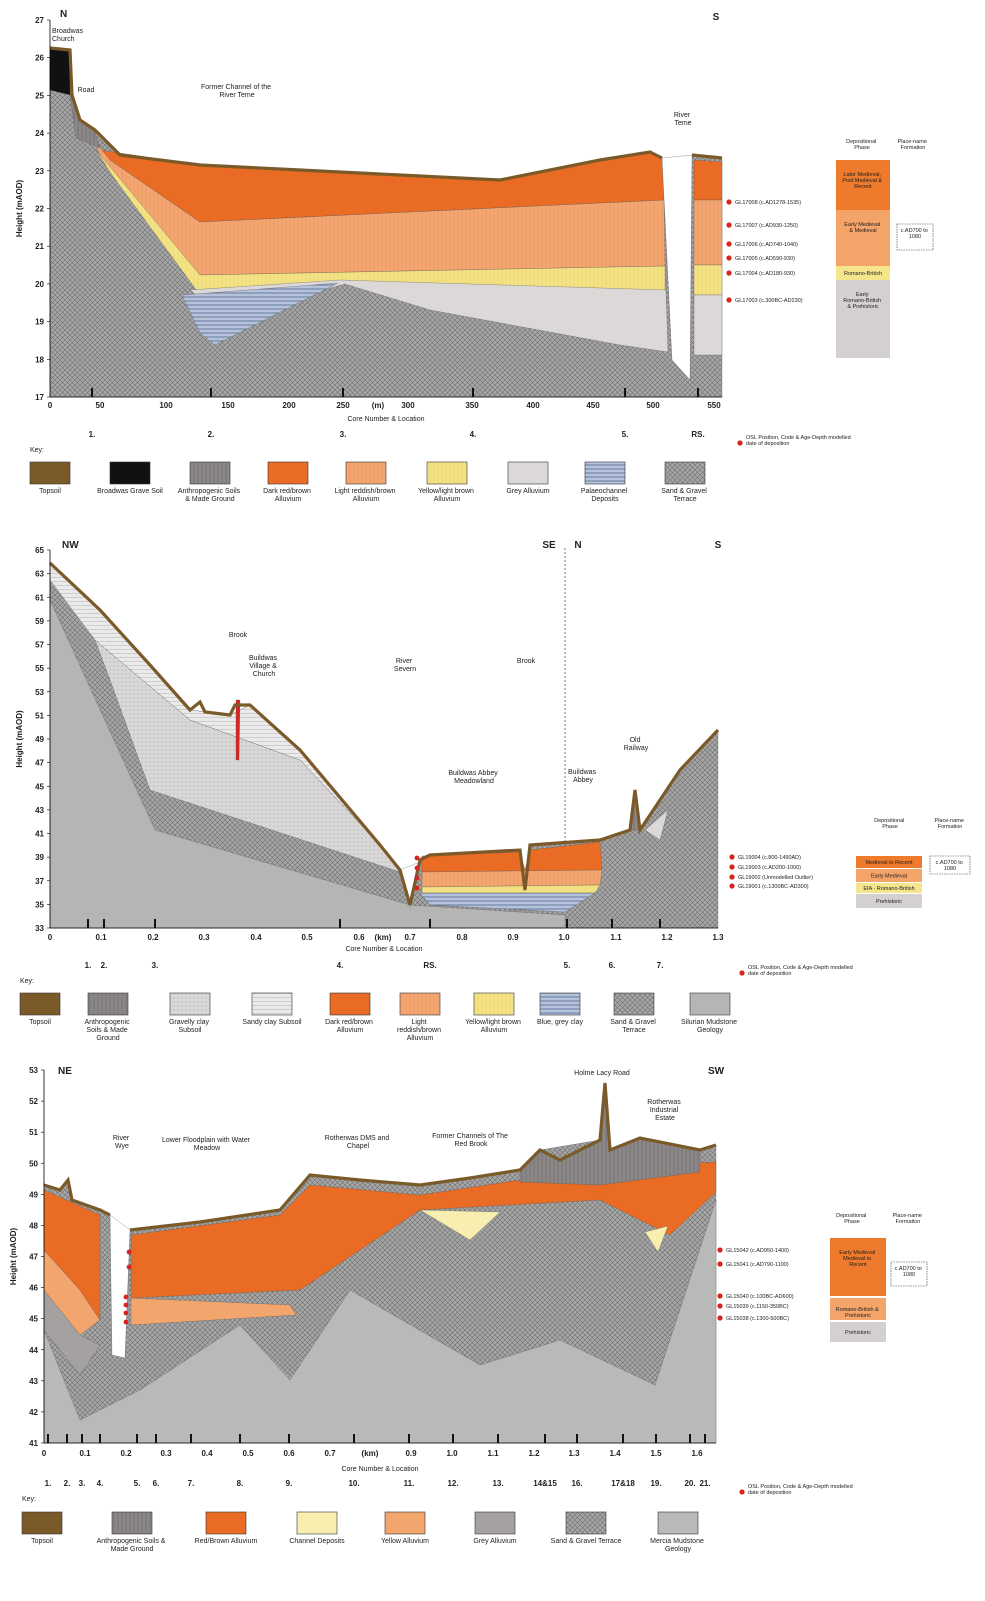 The height and width of the screenshot is (1601, 985). I want to click on core-label: 13., so click(497, 1483).